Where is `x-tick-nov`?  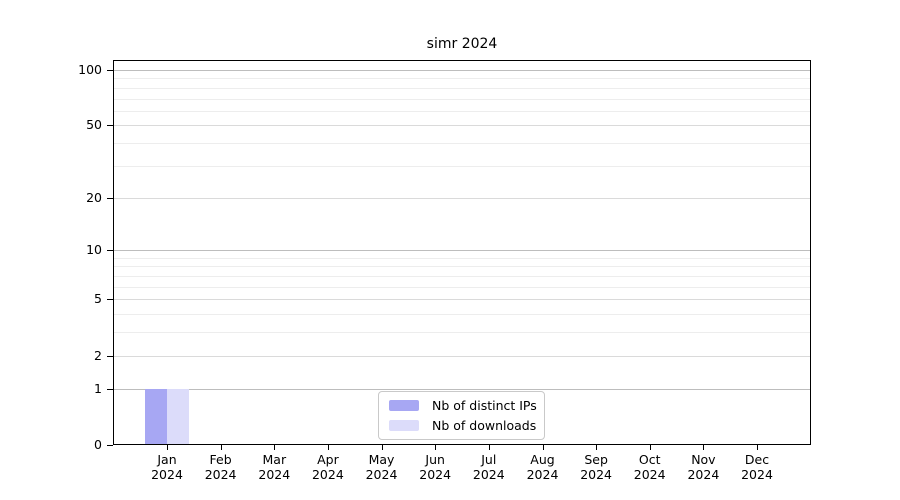
x-tick-nov is located at coordinates (704, 447).